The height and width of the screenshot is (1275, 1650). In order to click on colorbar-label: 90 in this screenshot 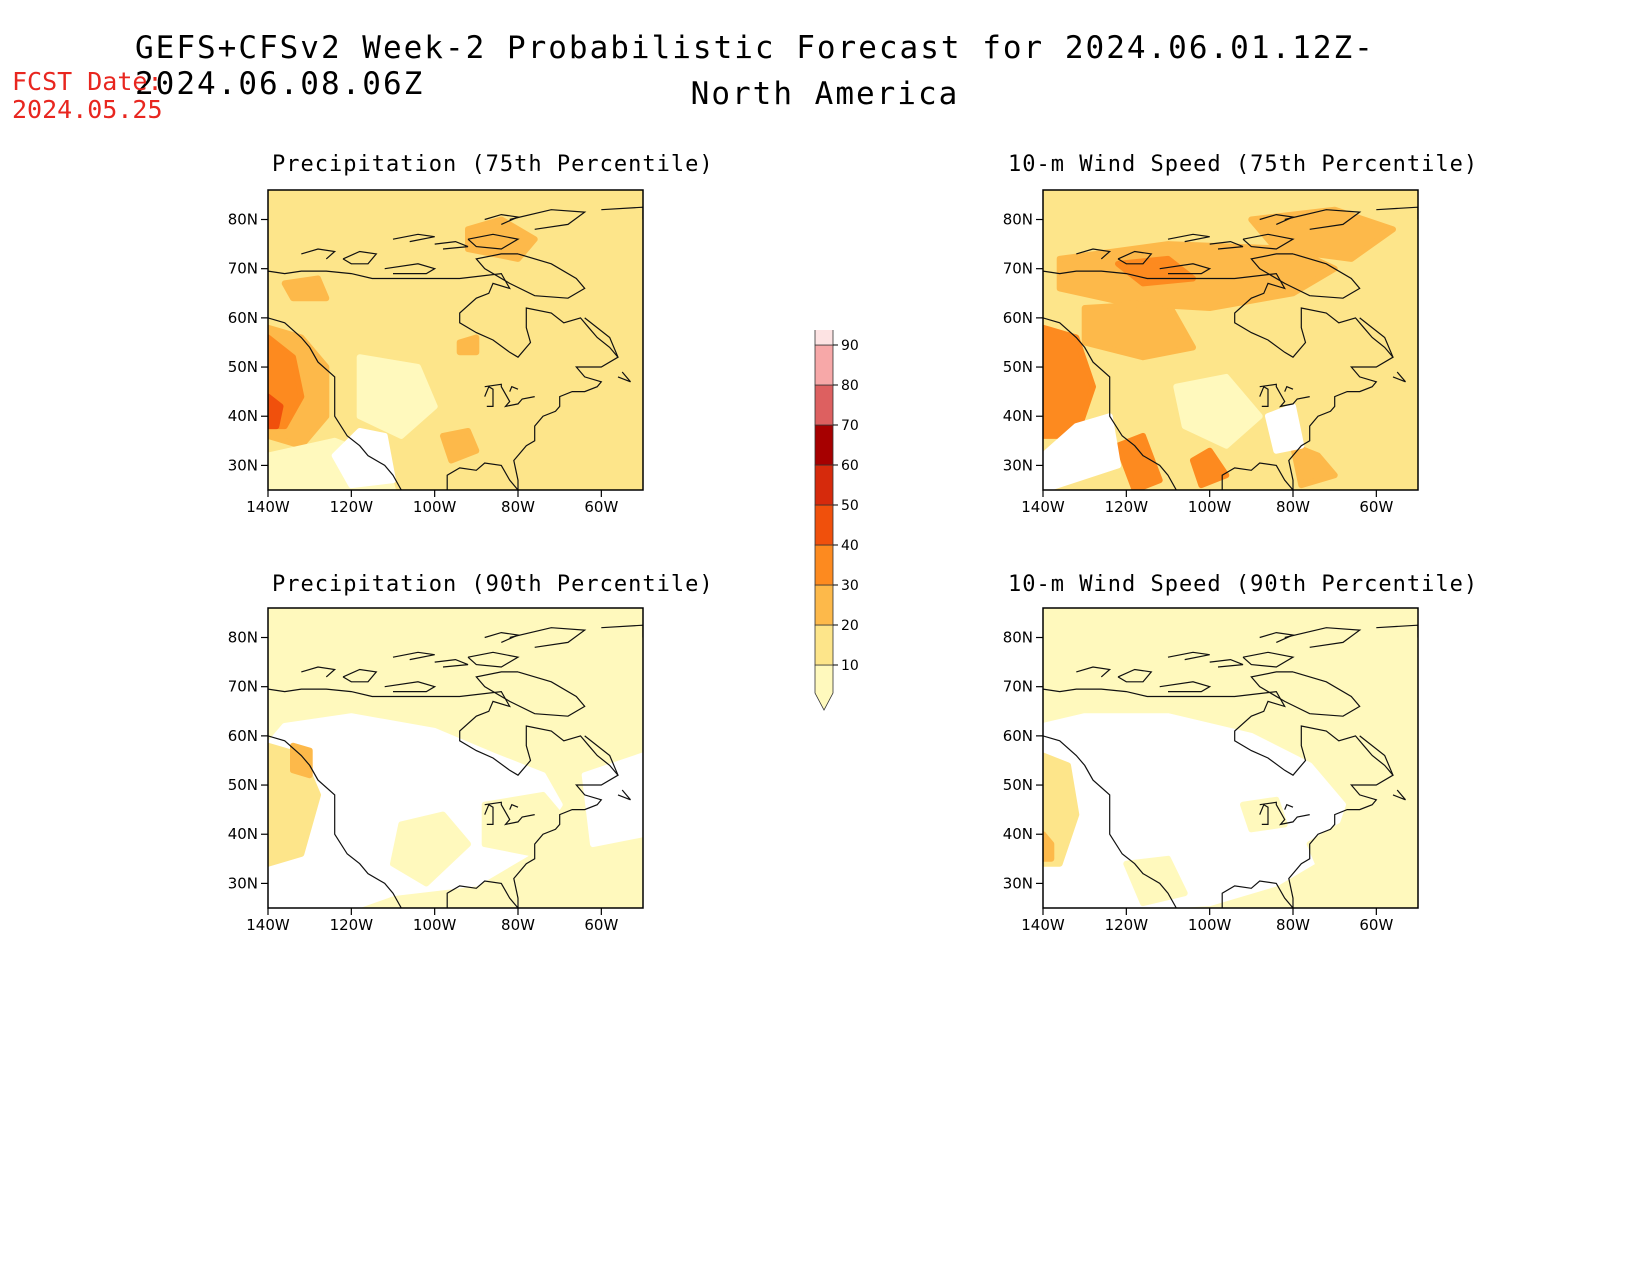, I will do `click(850, 346)`.